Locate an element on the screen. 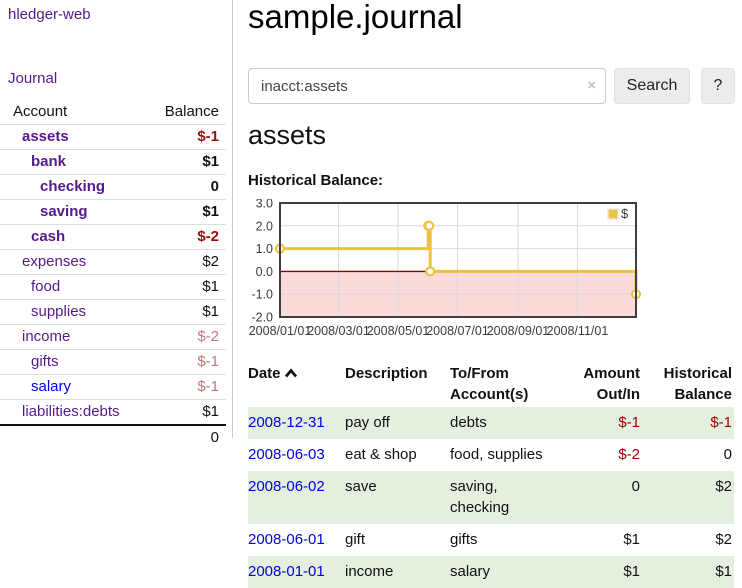 This screenshot has width=742, height=588. column-header-accounts: To/From Account(s) is located at coordinates (489, 384).